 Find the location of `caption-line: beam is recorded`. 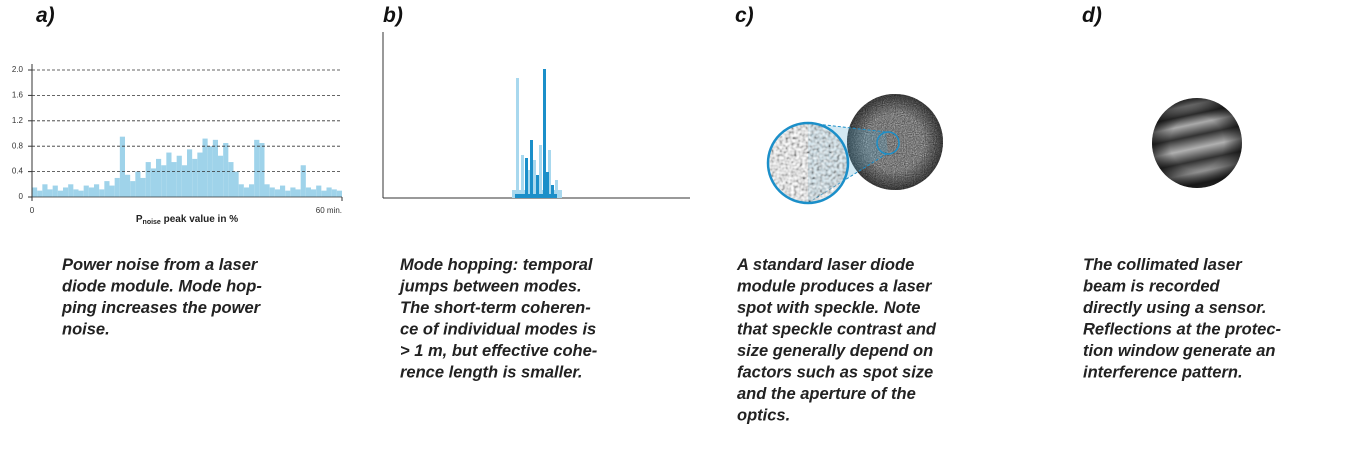

caption-line: beam is recorded is located at coordinates (1152, 287).